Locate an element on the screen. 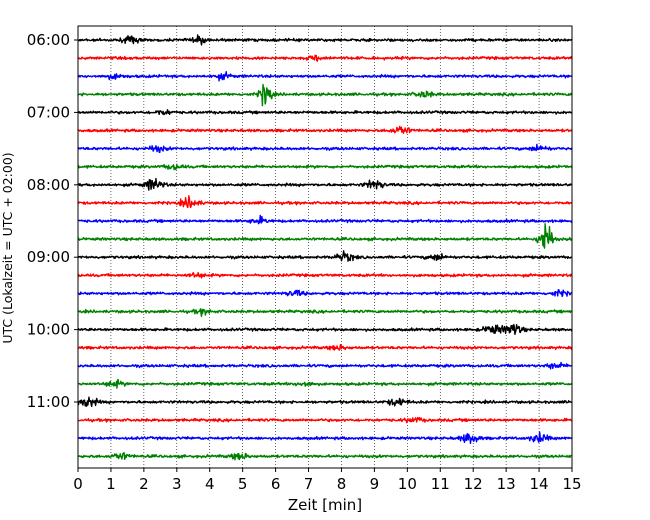 The width and height of the screenshot is (650, 520). y-tick-label: 08:00 is located at coordinates (48, 185).